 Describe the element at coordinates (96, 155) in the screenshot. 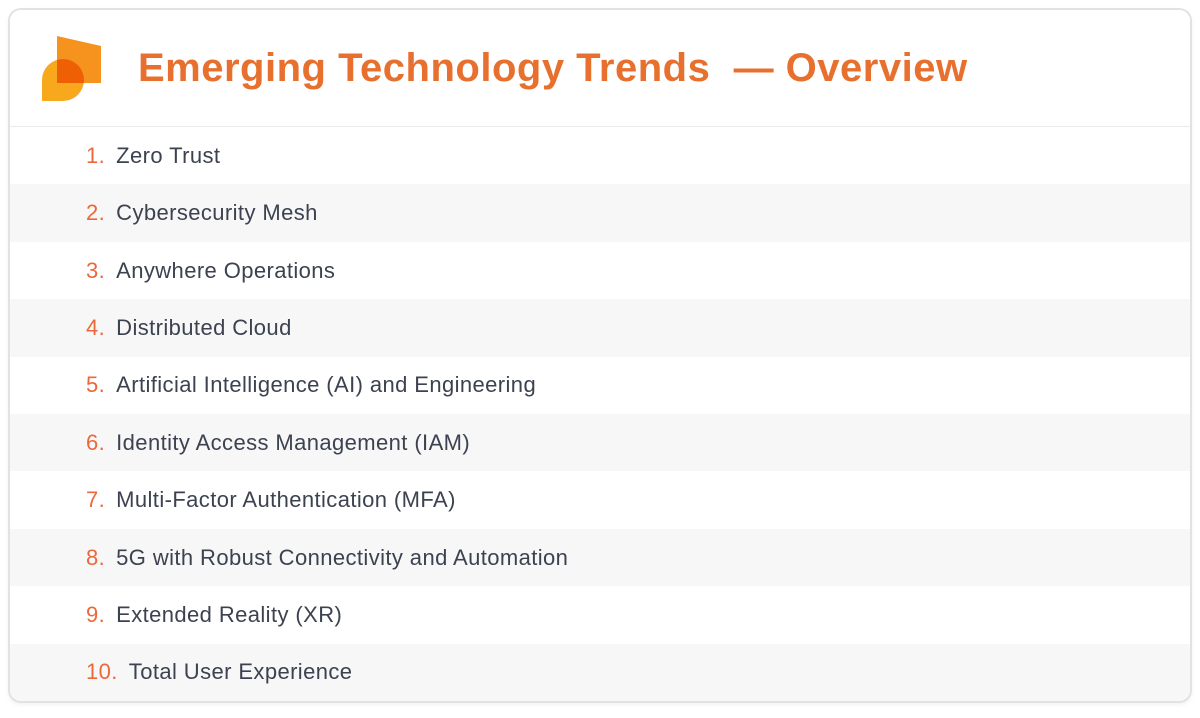

I see `item-number: 1.` at that location.